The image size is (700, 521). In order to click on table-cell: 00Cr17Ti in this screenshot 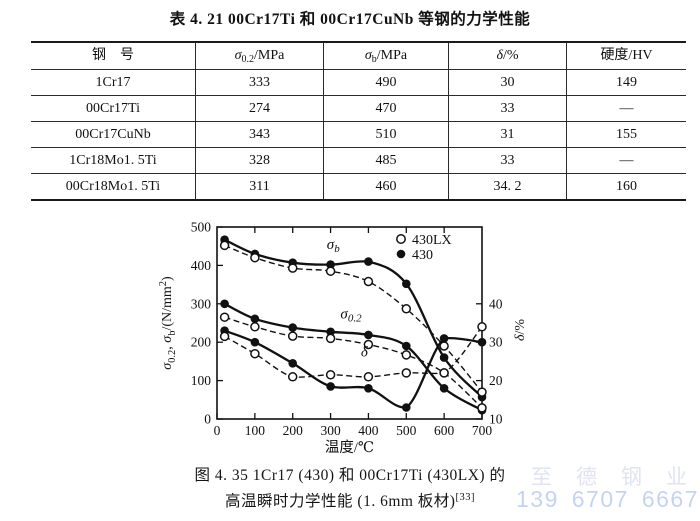, I will do `click(113, 109)`.